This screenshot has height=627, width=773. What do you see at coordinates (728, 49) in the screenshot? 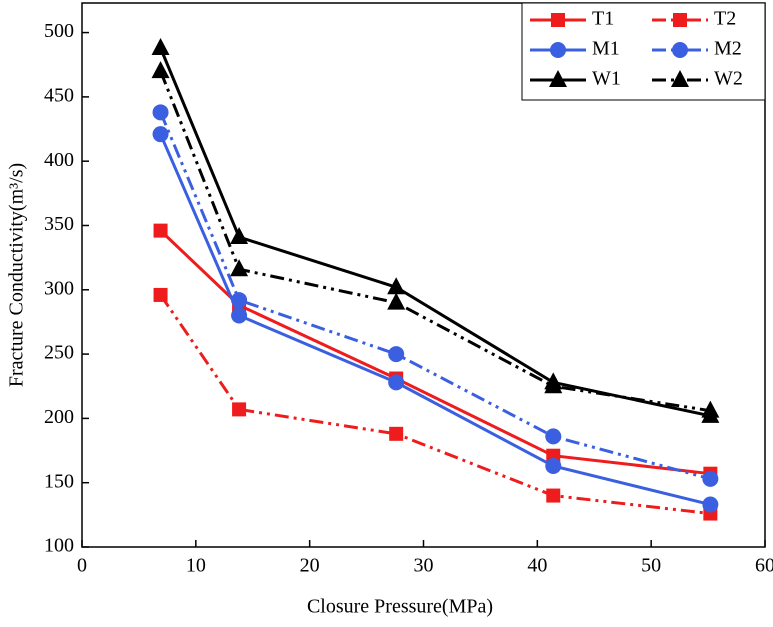
I see `legend-label: M2` at bounding box center [728, 49].